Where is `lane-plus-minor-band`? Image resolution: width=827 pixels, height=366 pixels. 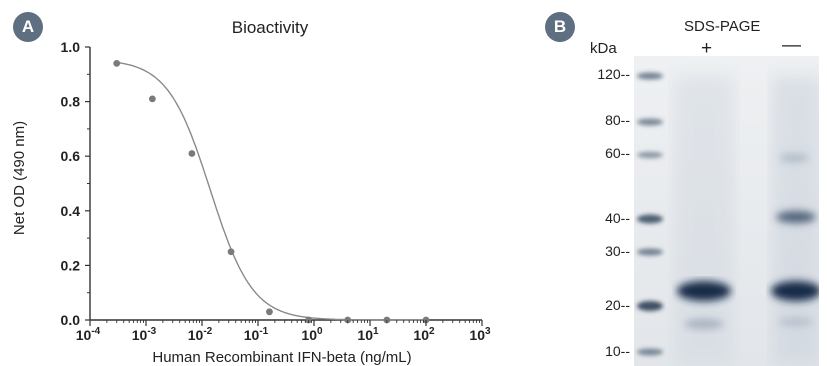 lane-plus-minor-band is located at coordinates (704, 324).